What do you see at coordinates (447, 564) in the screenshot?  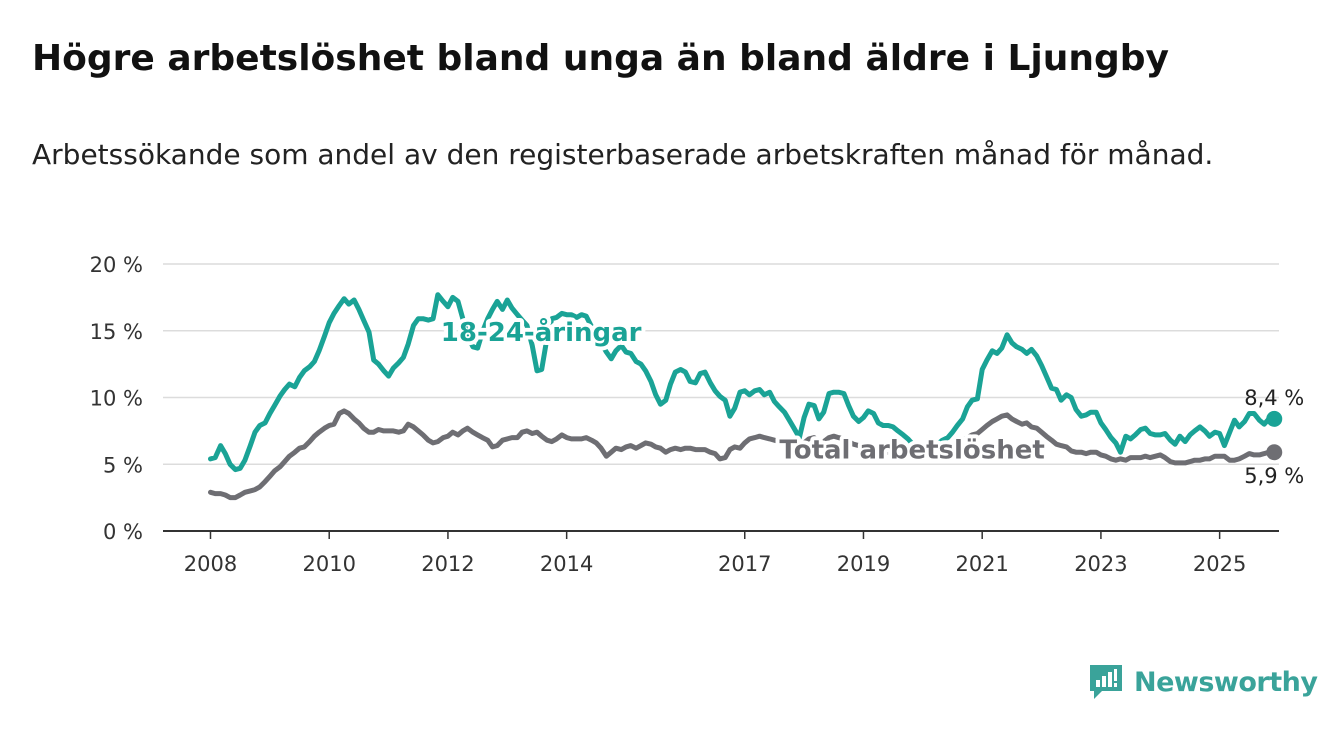 I see `x-tick-label: 2012` at bounding box center [447, 564].